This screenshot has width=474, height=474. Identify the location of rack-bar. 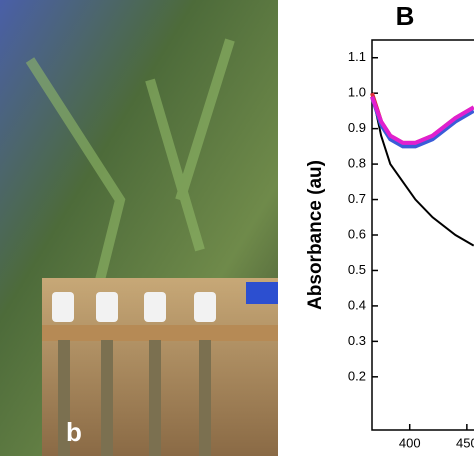
(160, 333).